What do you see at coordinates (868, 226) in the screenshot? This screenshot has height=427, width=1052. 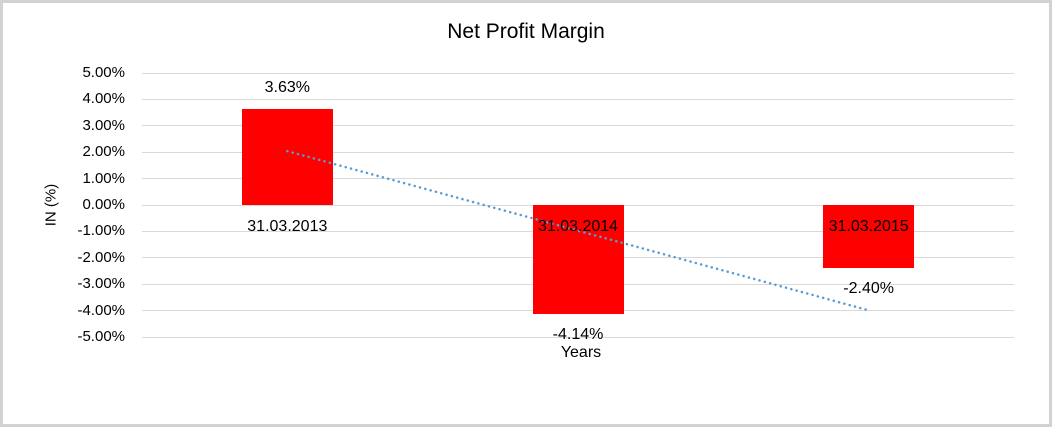 I see `bar-category-label: 31.03.2015` at bounding box center [868, 226].